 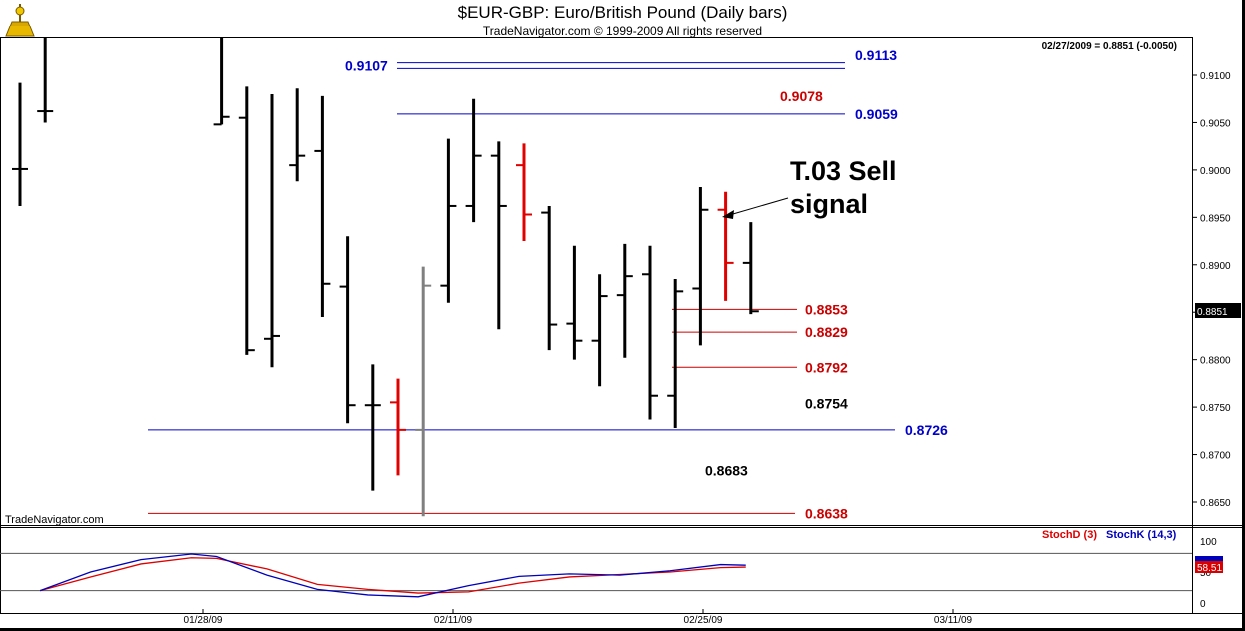 What do you see at coordinates (926, 430) in the screenshot?
I see `level-label: 0.8726` at bounding box center [926, 430].